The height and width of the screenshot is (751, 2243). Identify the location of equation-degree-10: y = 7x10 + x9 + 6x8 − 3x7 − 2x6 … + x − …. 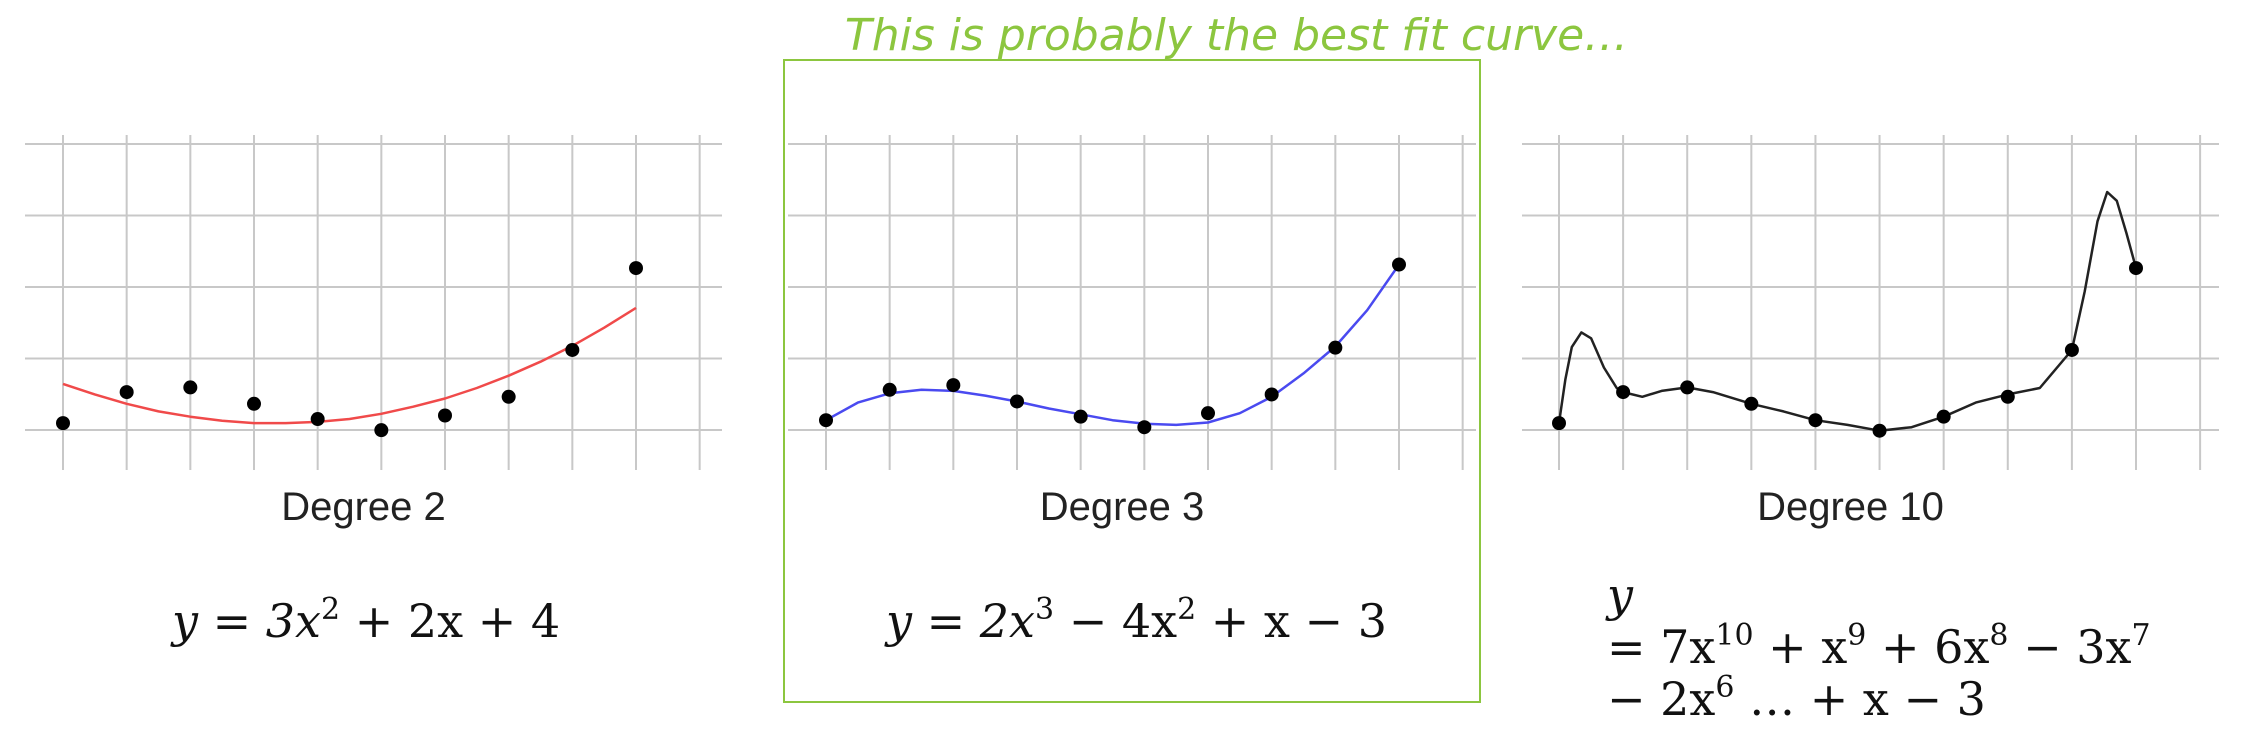
(1879, 647).